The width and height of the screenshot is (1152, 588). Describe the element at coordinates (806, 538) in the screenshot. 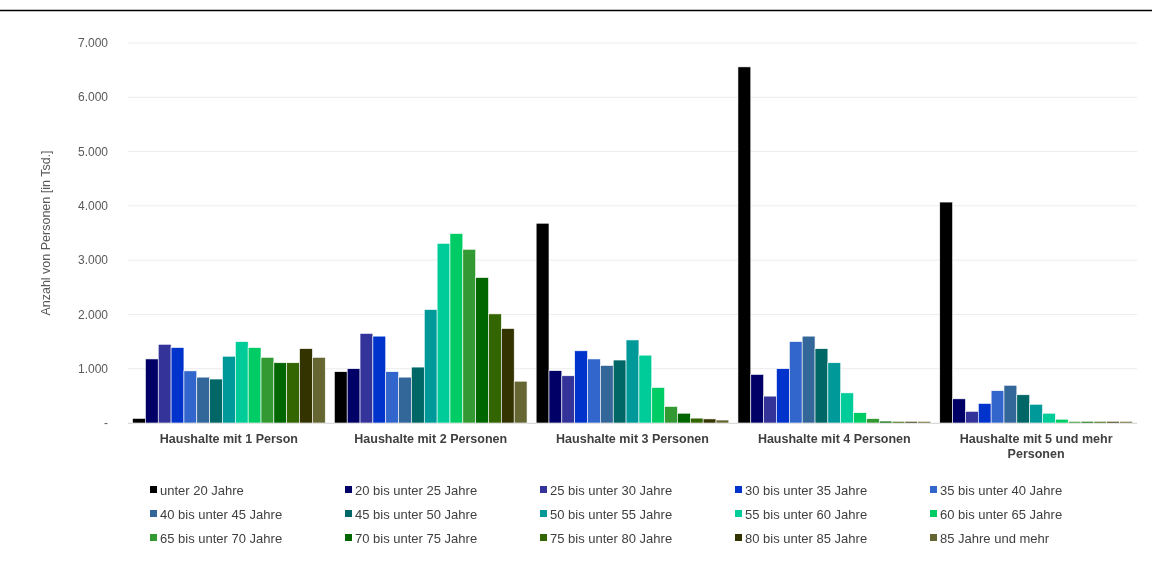

I see `legend-label: 80 bis unter 85 Jahre` at that location.